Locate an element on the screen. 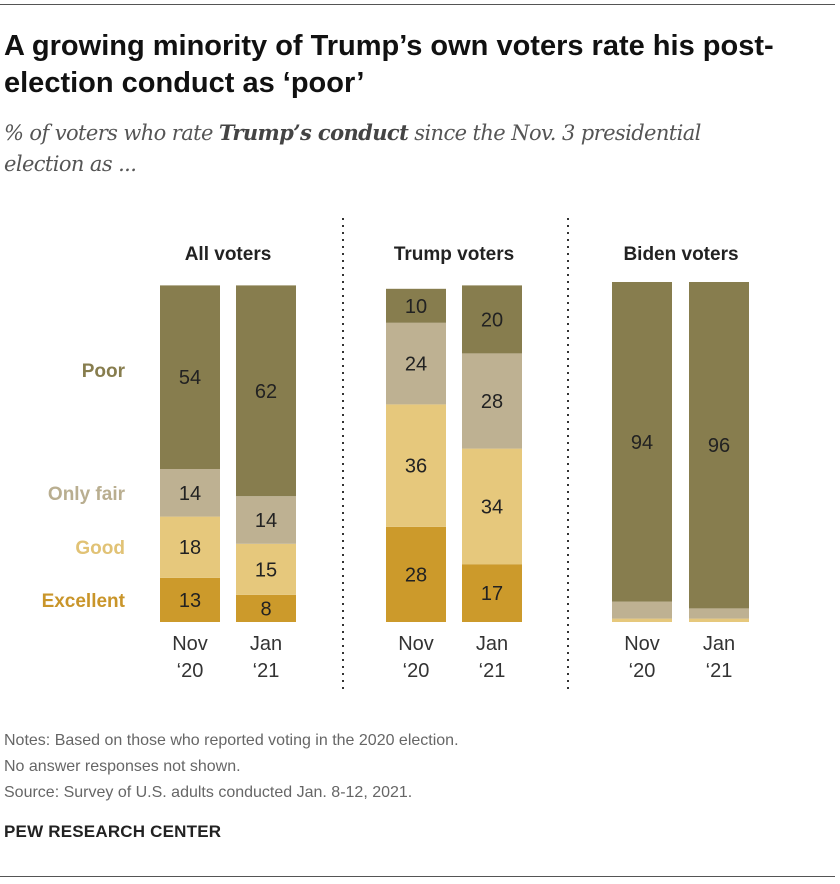 The width and height of the screenshot is (840, 884). legend-label-only-fair: Only fair is located at coordinates (87, 494).